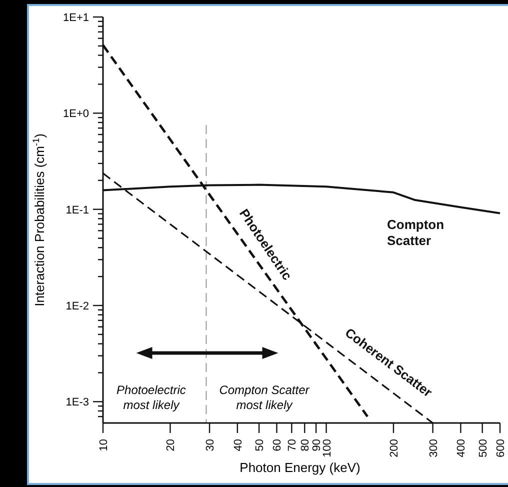  I want to click on y-tick-label: 1E+1, so click(76, 18).